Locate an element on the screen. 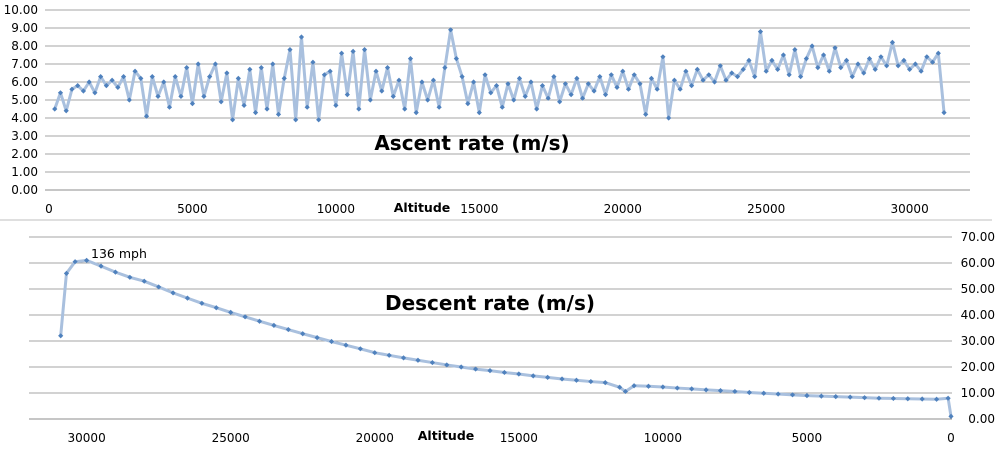 The image size is (1002, 450). x-tick-label: 5000 is located at coordinates (192, 209).